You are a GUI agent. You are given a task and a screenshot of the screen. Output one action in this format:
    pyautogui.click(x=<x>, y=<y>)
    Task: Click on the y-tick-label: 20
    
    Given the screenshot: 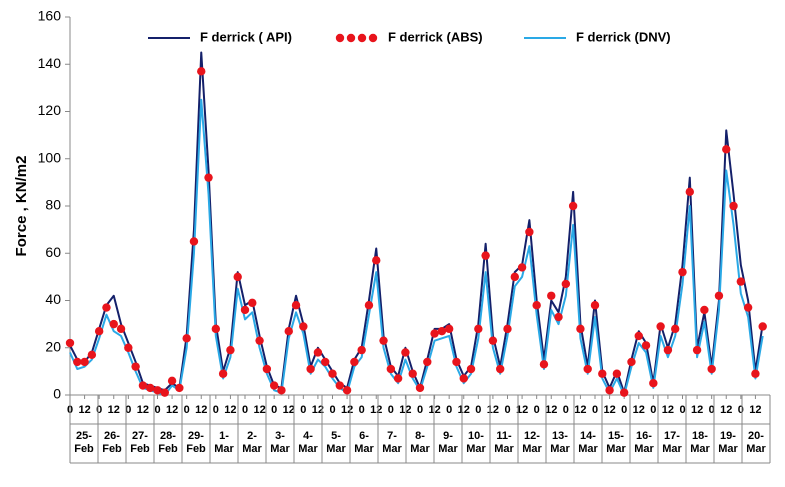 What is the action you would take?
    pyautogui.click(x=53, y=346)
    